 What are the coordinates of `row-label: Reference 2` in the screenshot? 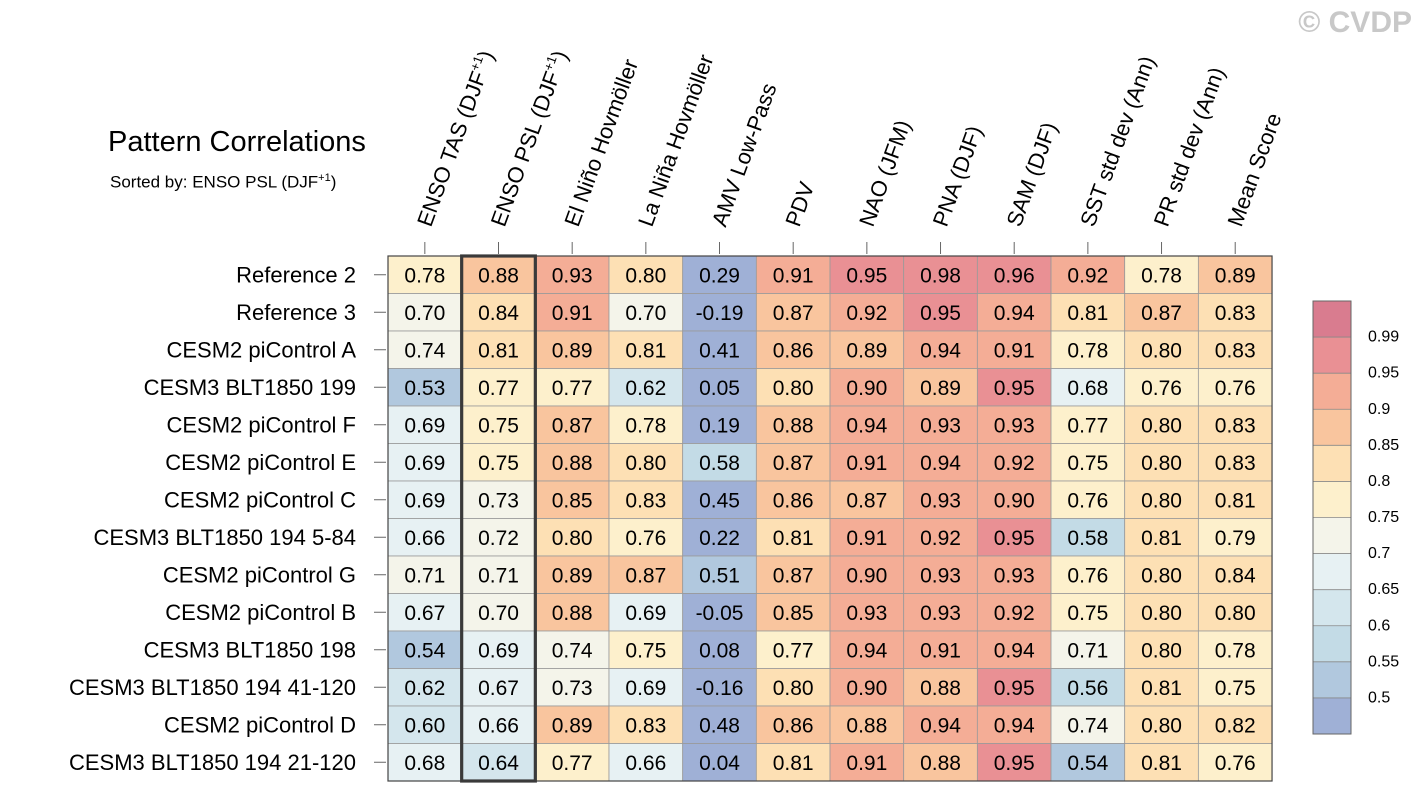 It's located at (296, 274).